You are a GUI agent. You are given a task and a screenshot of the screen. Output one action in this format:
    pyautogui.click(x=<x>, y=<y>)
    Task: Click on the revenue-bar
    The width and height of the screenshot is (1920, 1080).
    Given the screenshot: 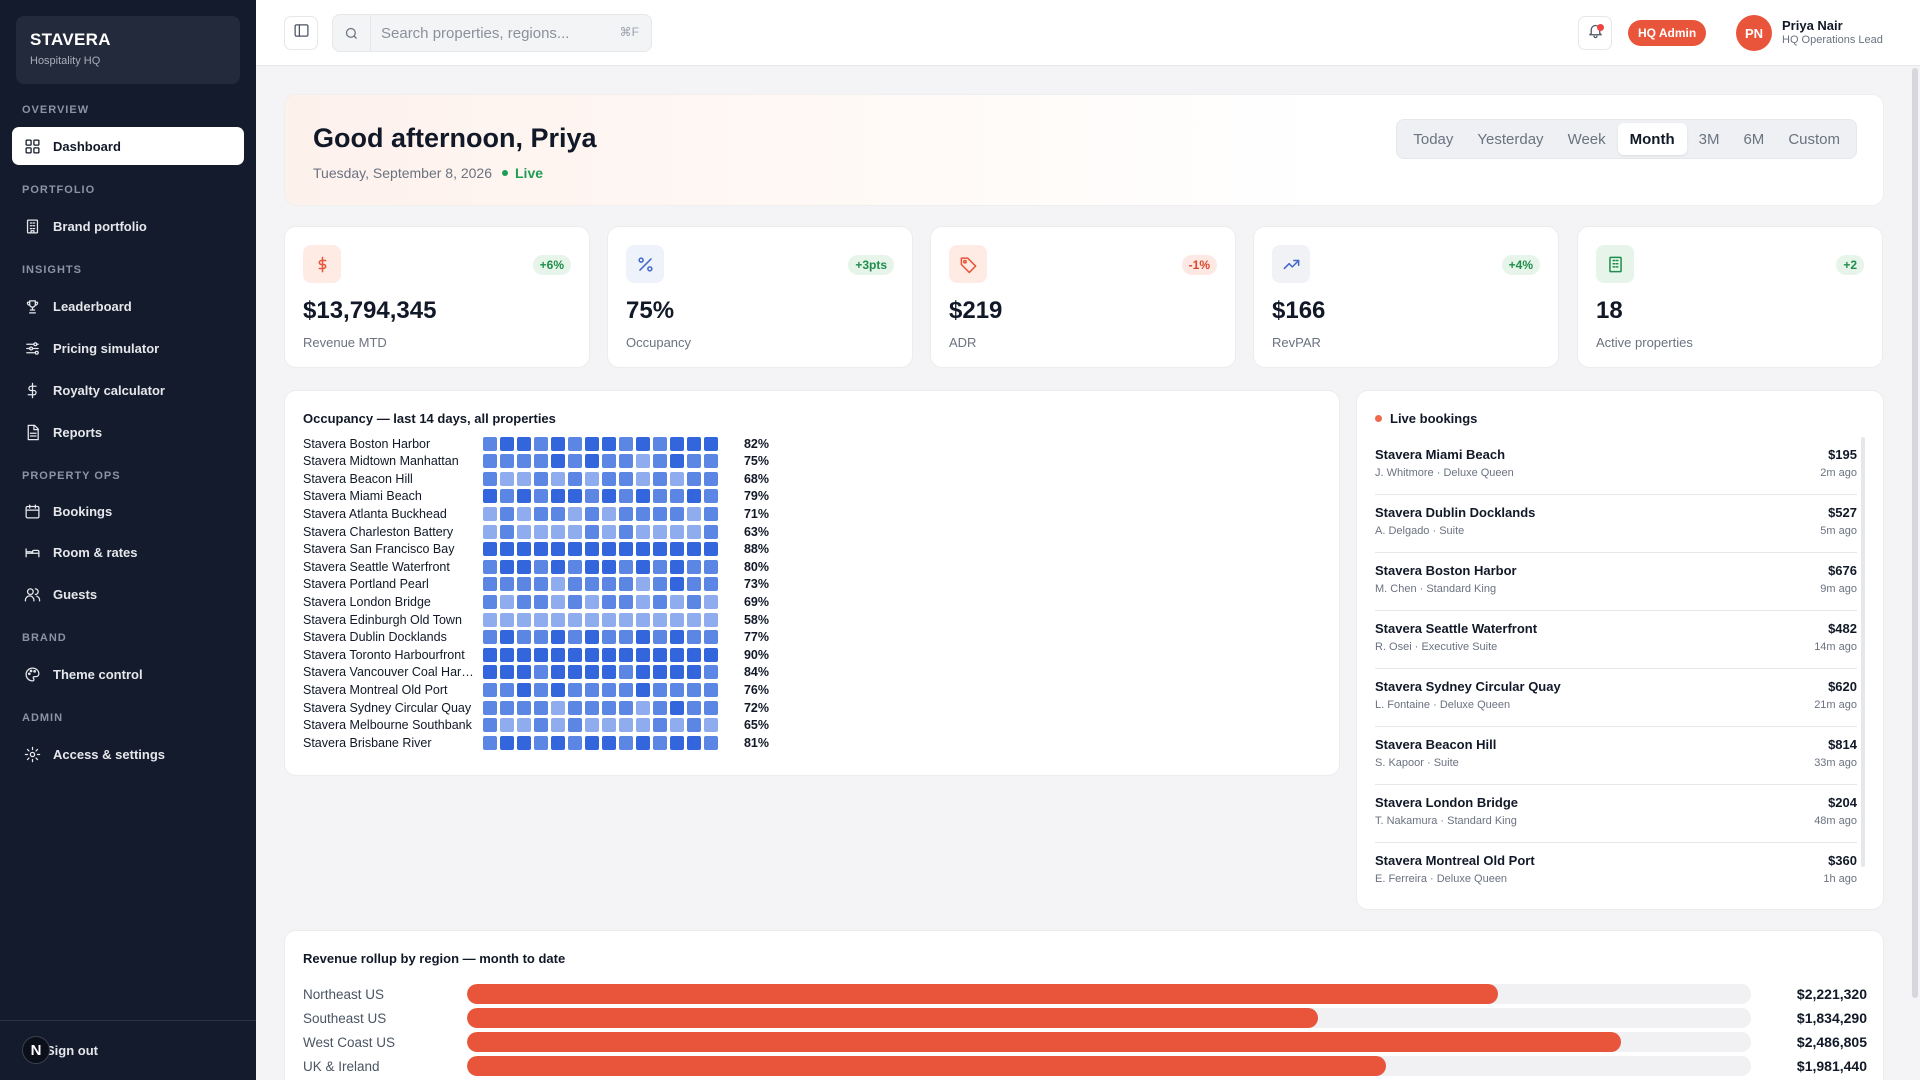 What is the action you would take?
    pyautogui.click(x=893, y=1018)
    